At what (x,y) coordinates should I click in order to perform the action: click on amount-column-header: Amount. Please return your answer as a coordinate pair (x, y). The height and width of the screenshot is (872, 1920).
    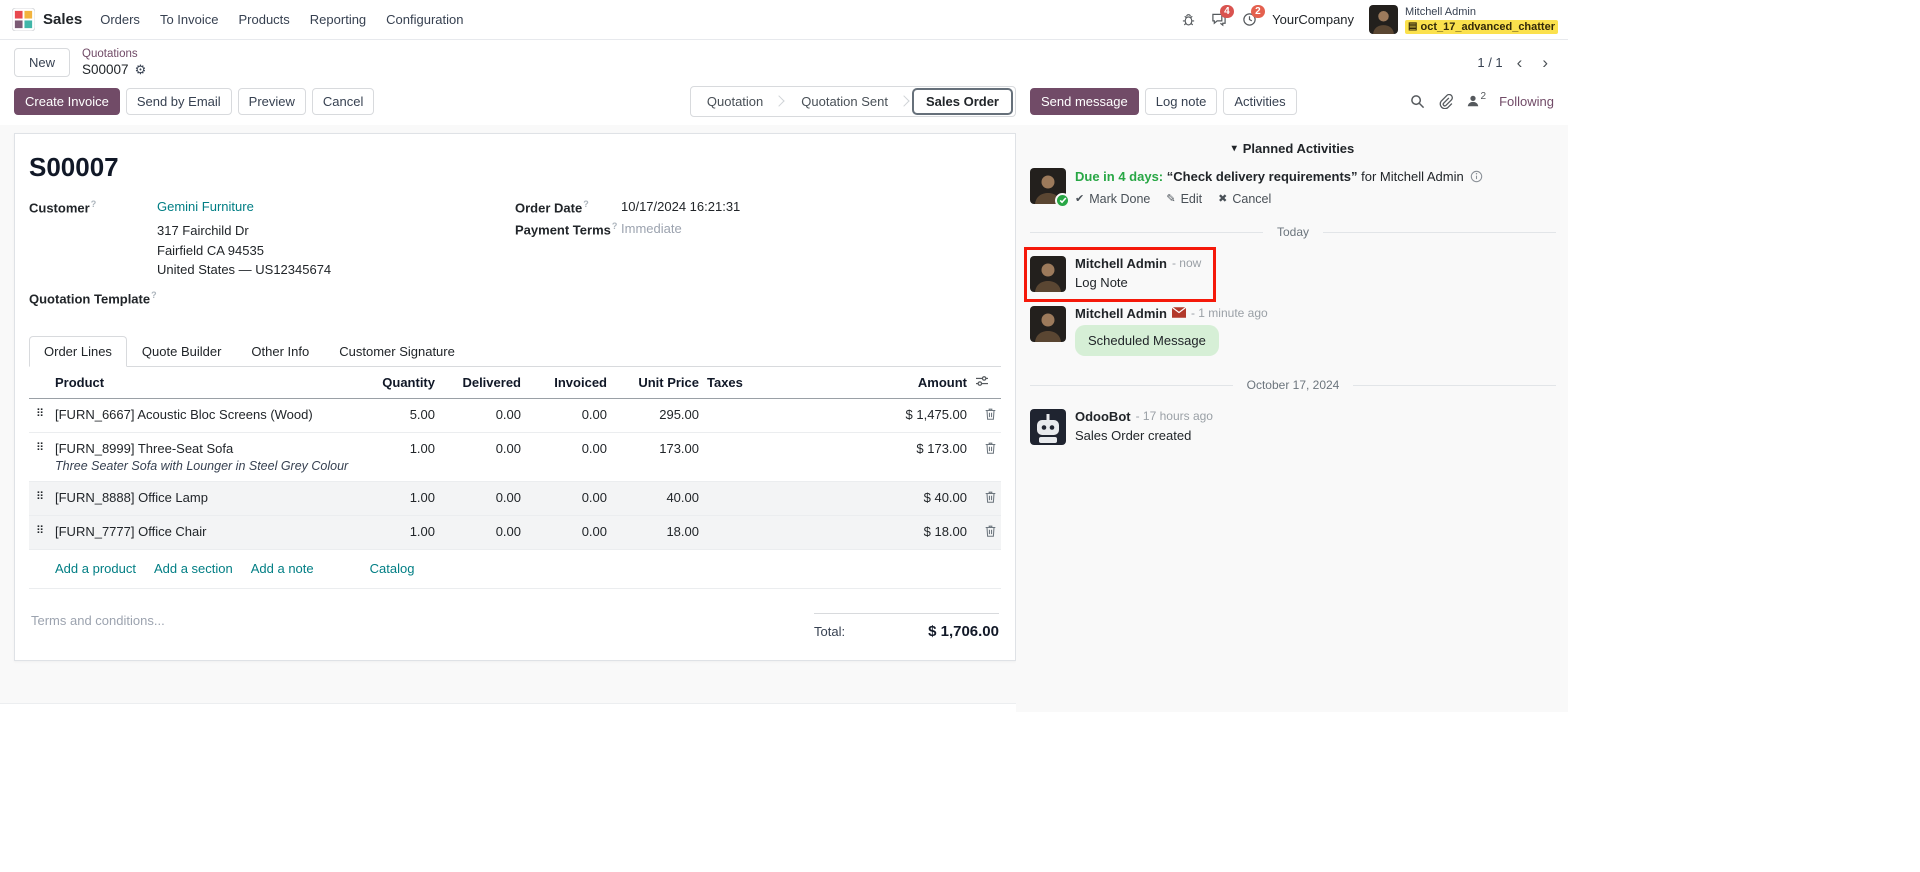
    Looking at the image, I should click on (896, 383).